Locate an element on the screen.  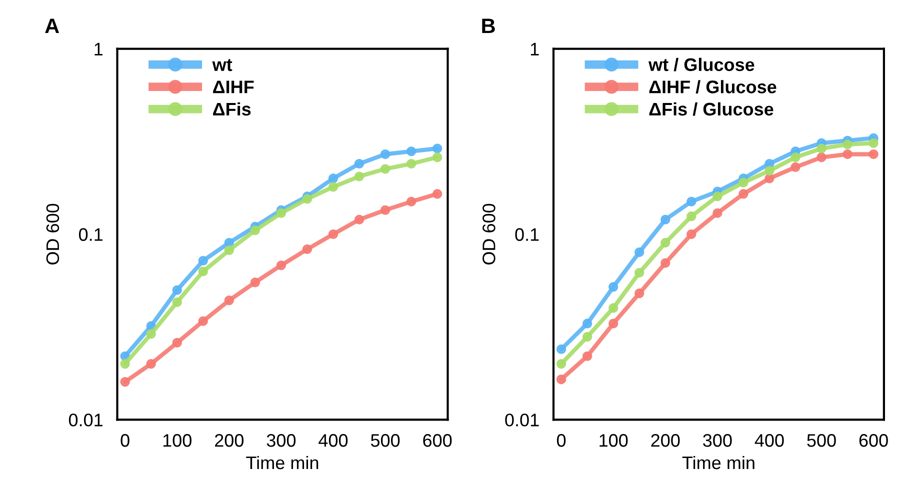
legend-label: wt / Glucose is located at coordinates (701, 65).